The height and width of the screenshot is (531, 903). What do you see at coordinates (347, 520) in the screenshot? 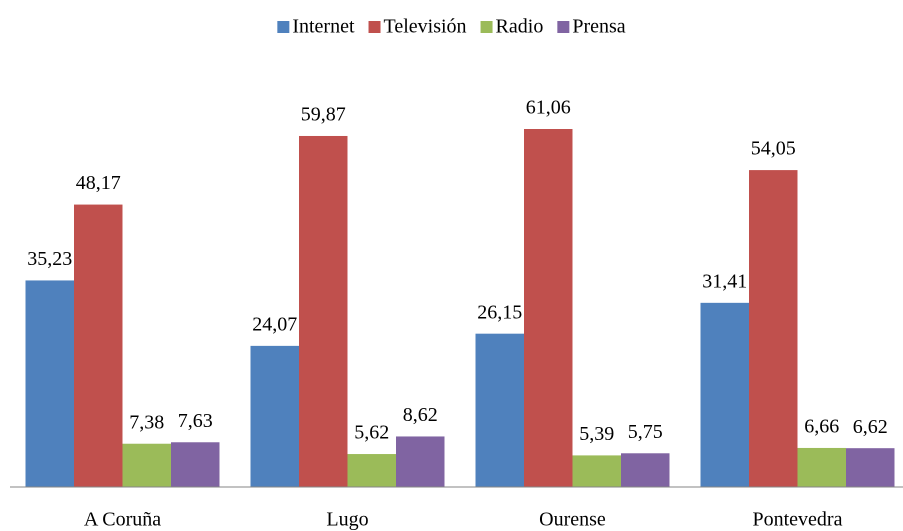
I see `x-tick-label: Lugo` at bounding box center [347, 520].